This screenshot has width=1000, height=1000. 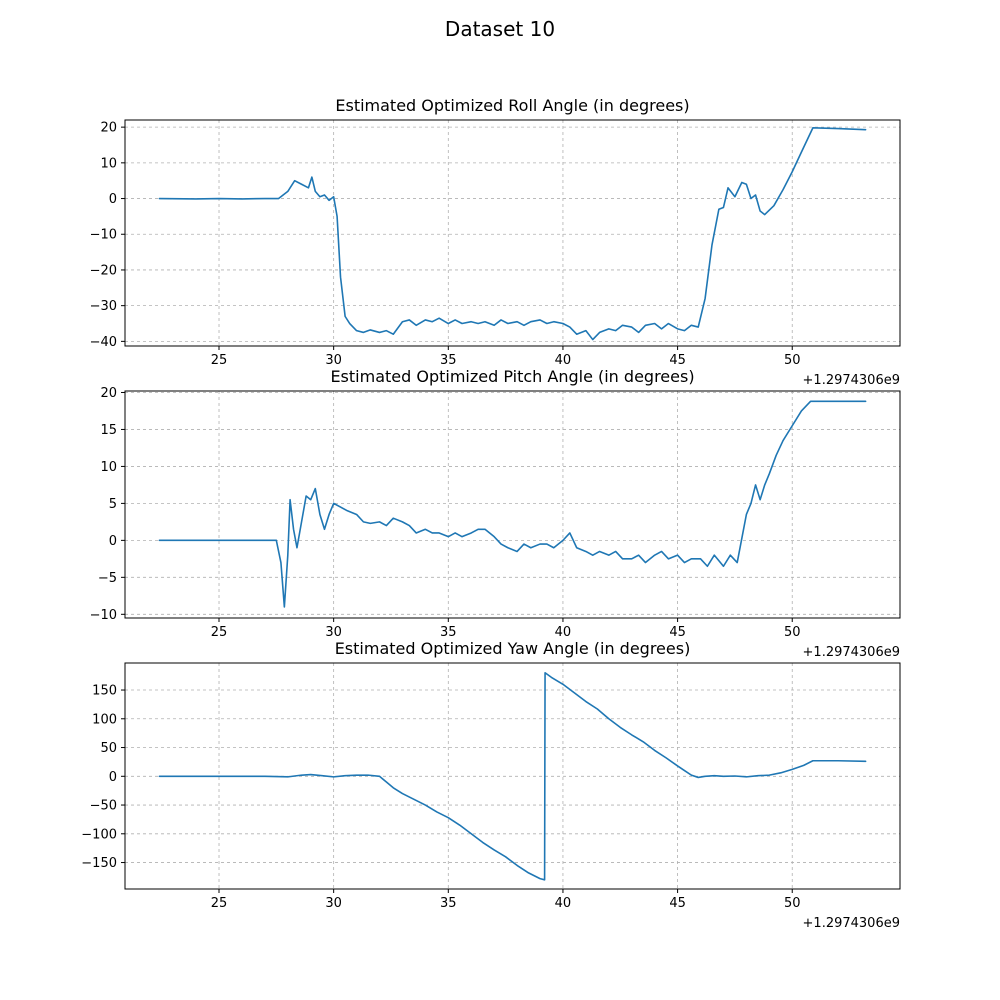 I want to click on yaw-x-tick-label: 40, so click(x=563, y=903).